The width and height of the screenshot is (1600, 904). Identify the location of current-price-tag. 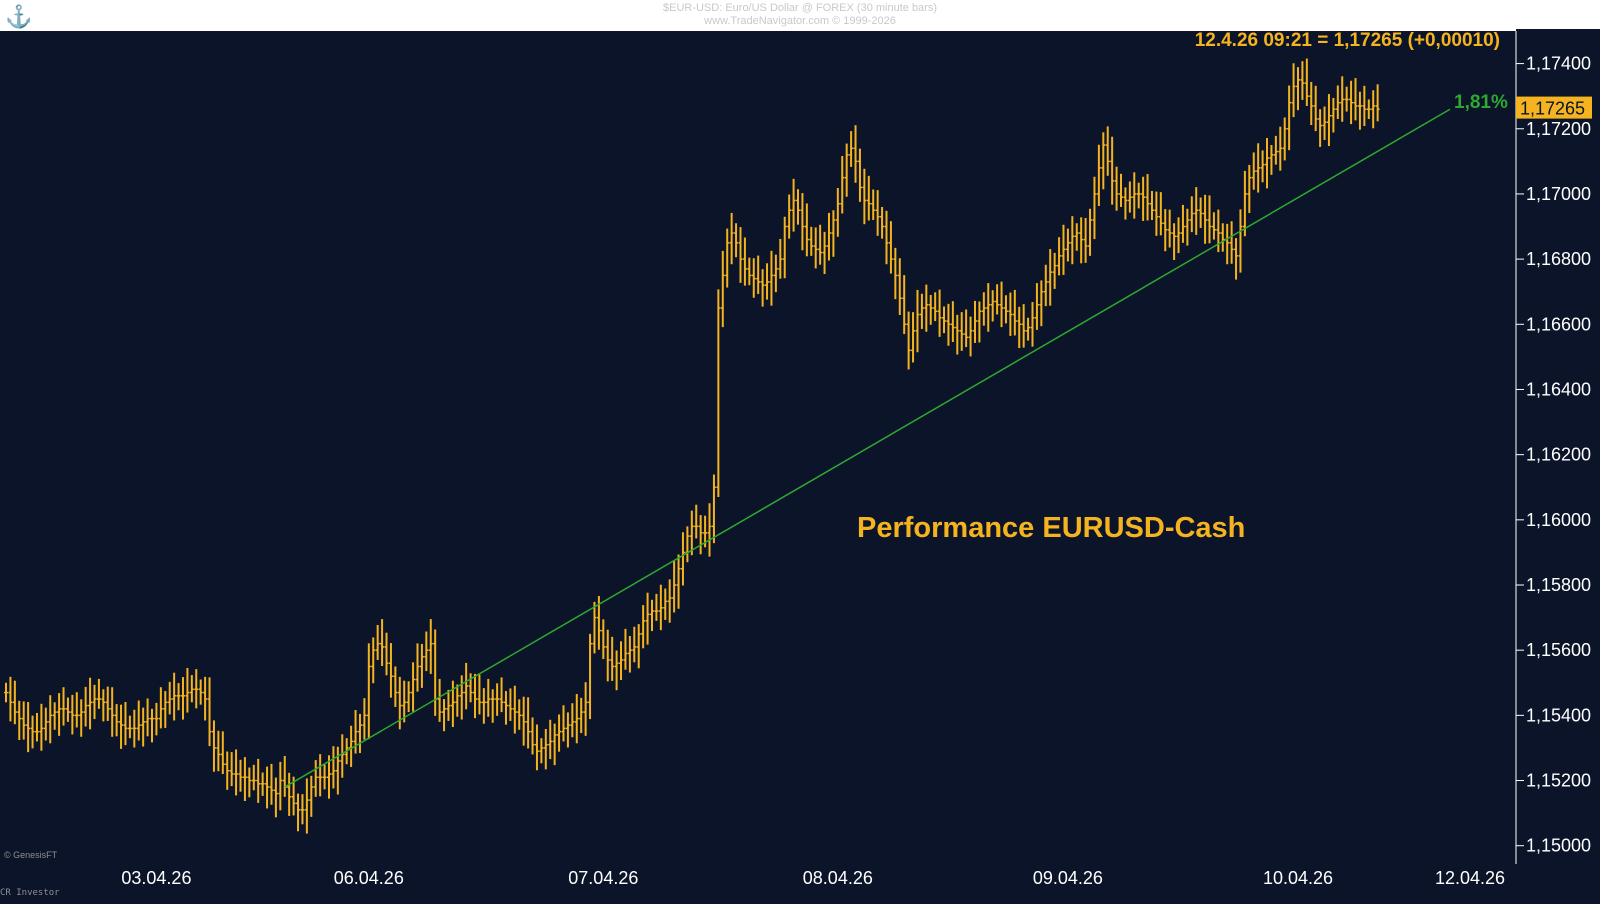
(1554, 107).